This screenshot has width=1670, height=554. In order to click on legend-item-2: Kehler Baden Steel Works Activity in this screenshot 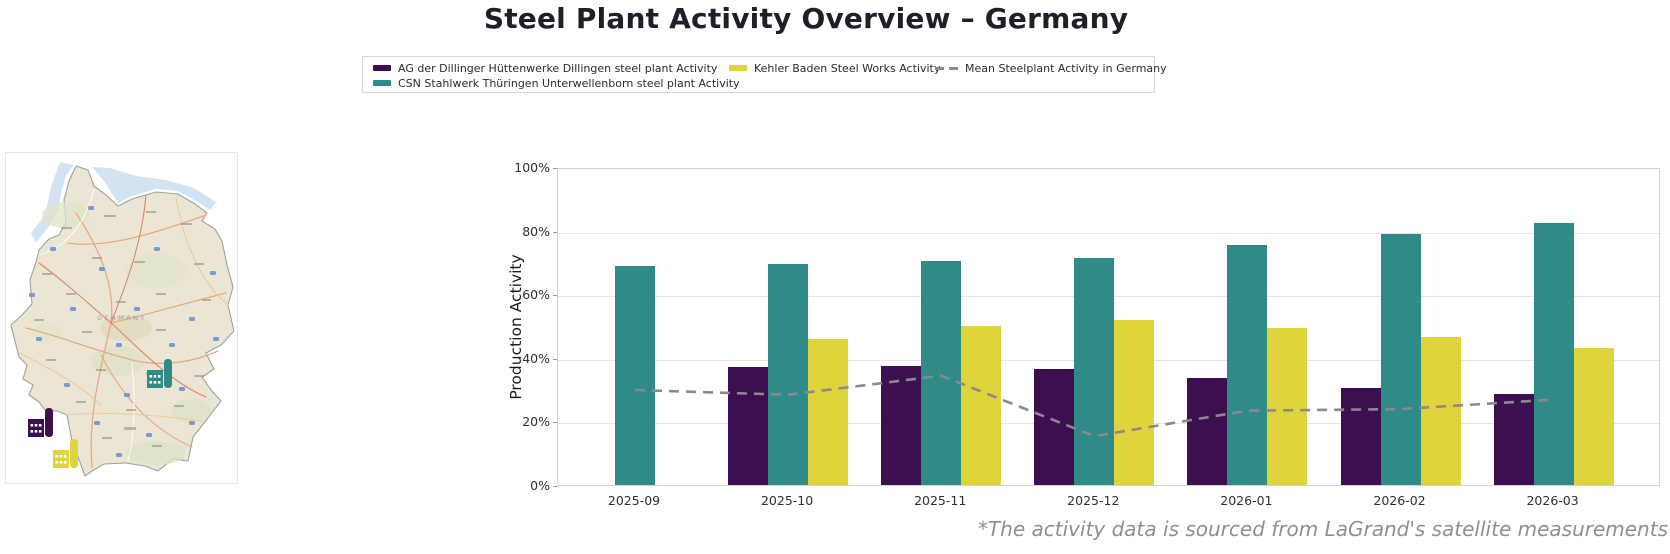, I will do `click(834, 68)`.